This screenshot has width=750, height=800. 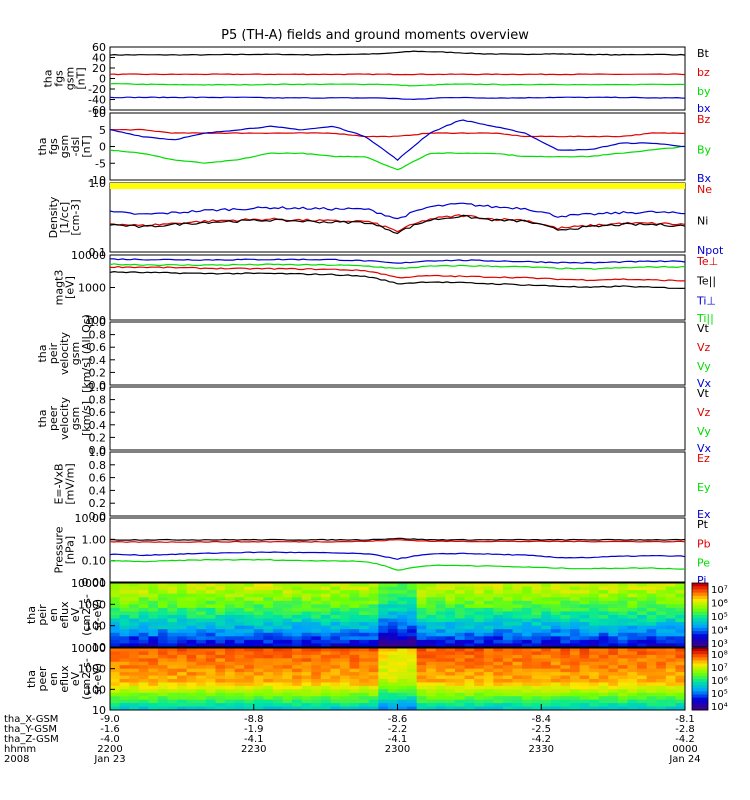 What do you see at coordinates (64, 679) in the screenshot?
I see `y-axis-label-line: eflux` at bounding box center [64, 679].